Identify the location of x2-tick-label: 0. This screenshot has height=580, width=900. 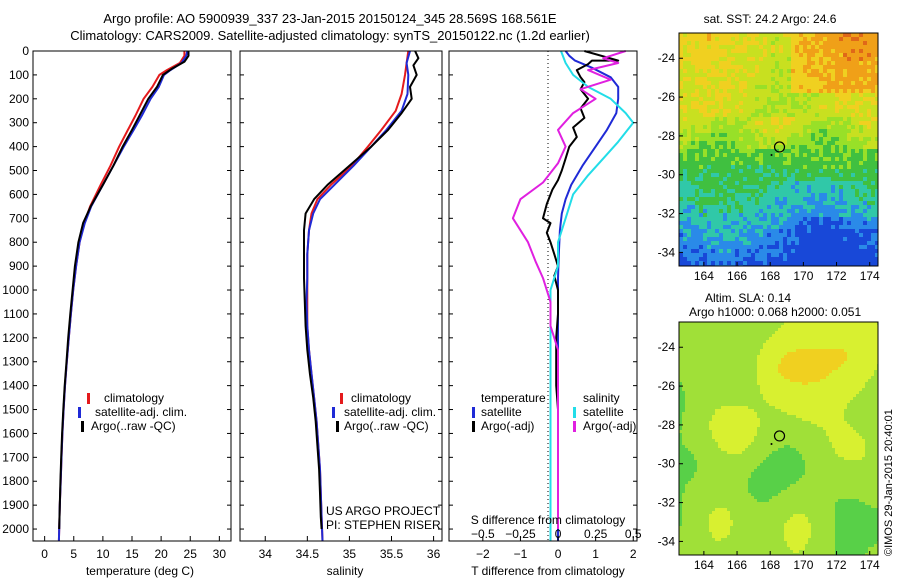
(558, 534).